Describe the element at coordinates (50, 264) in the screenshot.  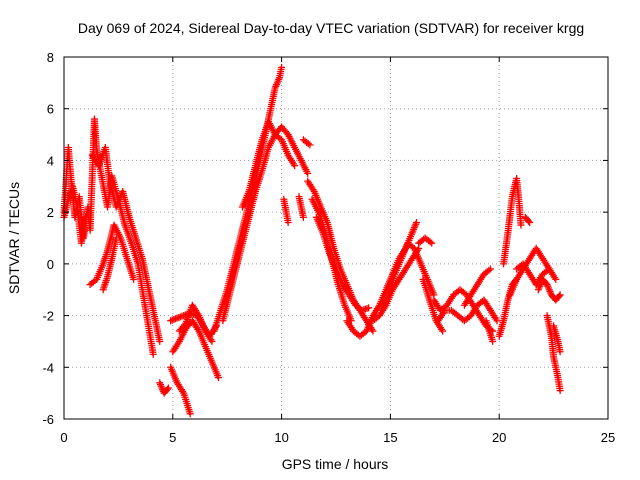
I see `y-tick-label: 0` at that location.